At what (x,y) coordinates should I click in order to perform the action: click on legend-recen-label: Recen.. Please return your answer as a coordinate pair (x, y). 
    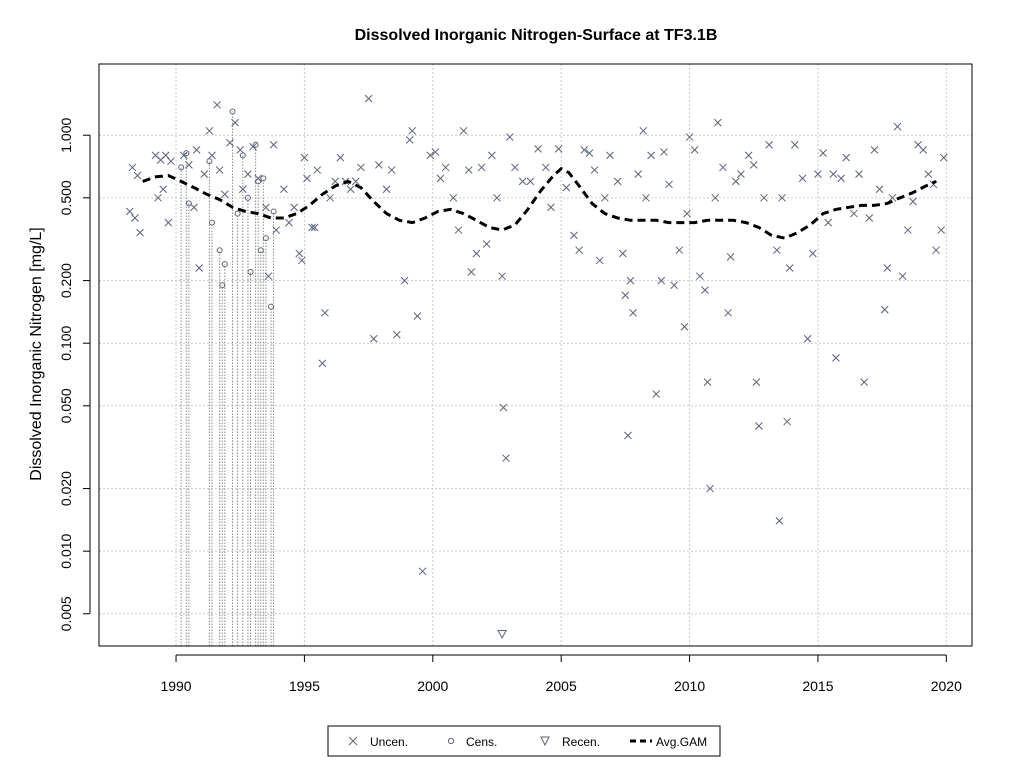
    Looking at the image, I should click on (581, 742).